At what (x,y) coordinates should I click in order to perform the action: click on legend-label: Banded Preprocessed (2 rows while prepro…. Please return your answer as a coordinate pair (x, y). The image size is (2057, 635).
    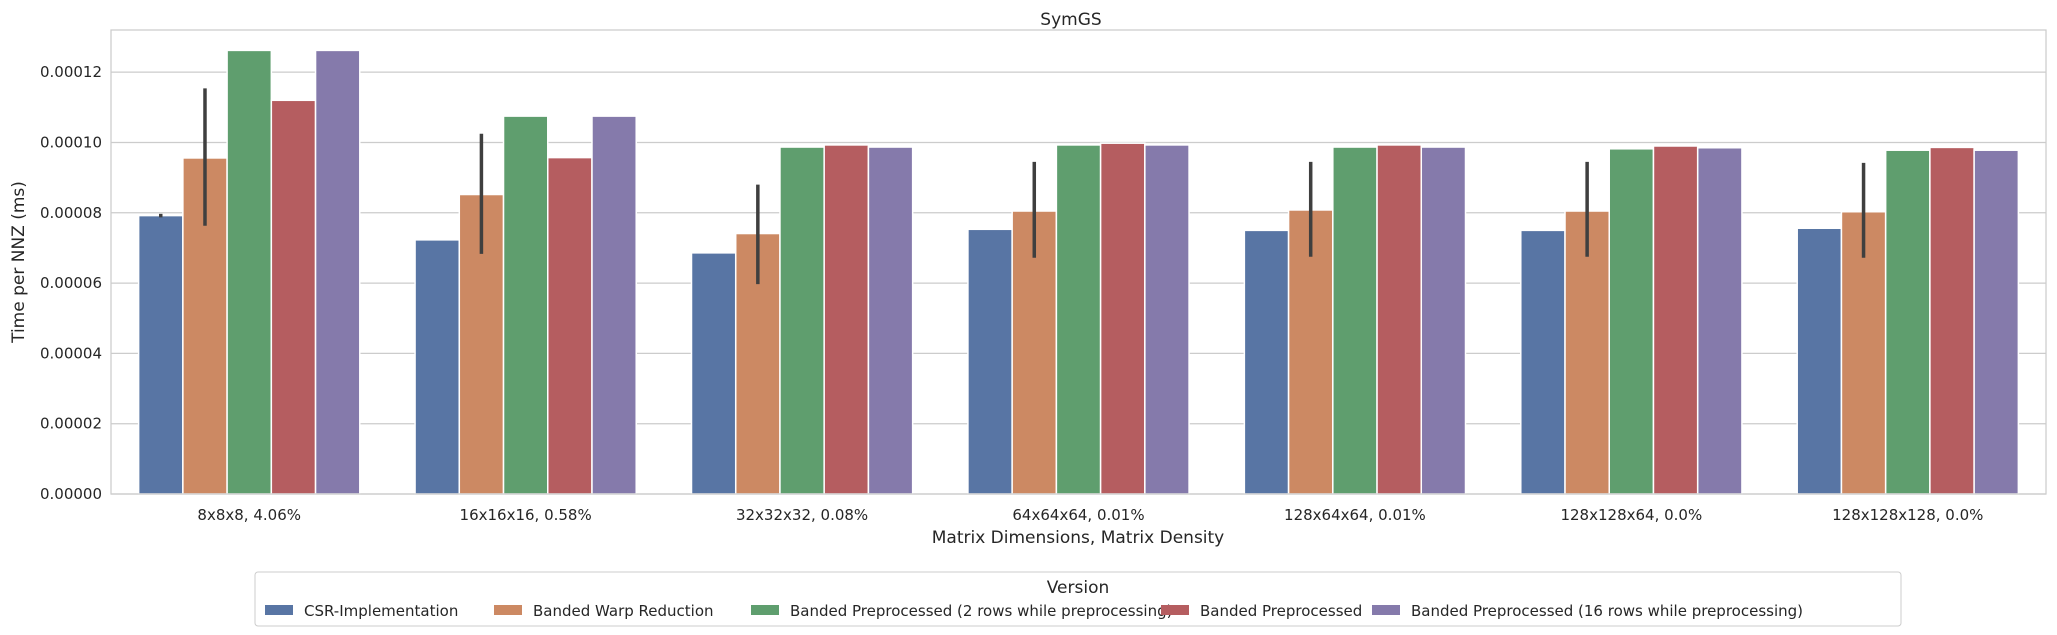
    Looking at the image, I should click on (981, 611).